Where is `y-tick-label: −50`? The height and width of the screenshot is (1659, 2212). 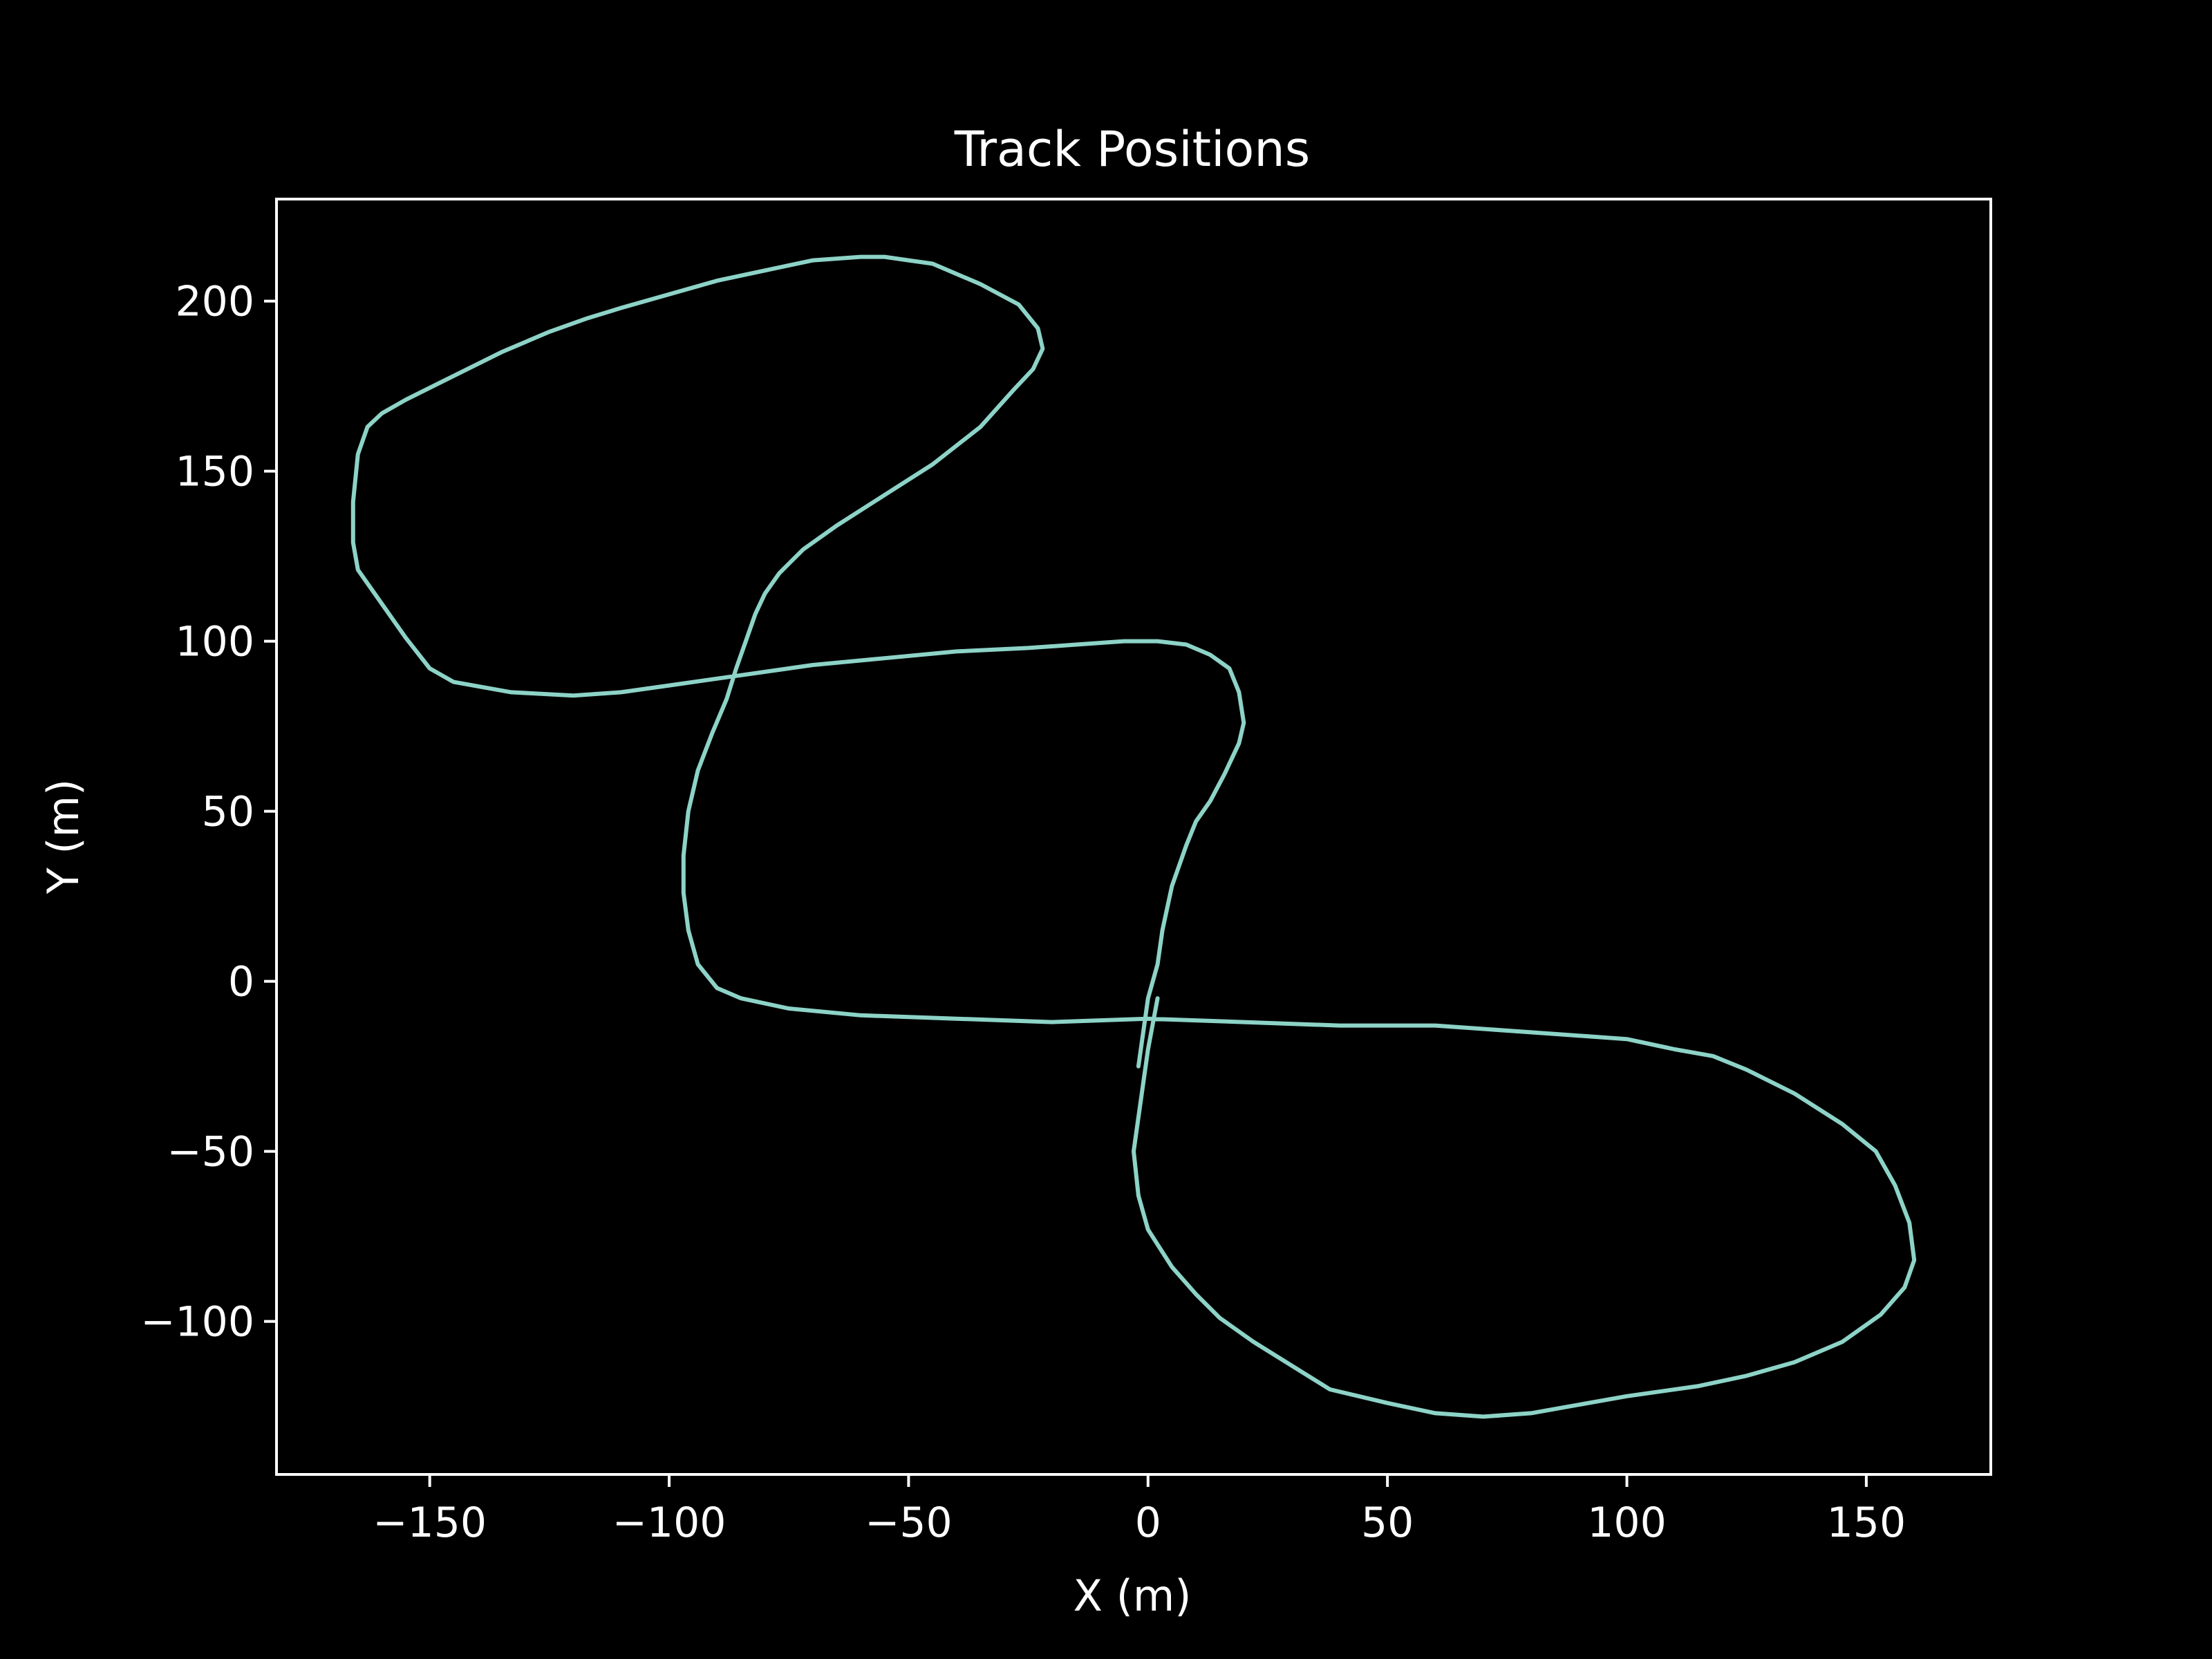
y-tick-label: −50 is located at coordinates (211, 1152).